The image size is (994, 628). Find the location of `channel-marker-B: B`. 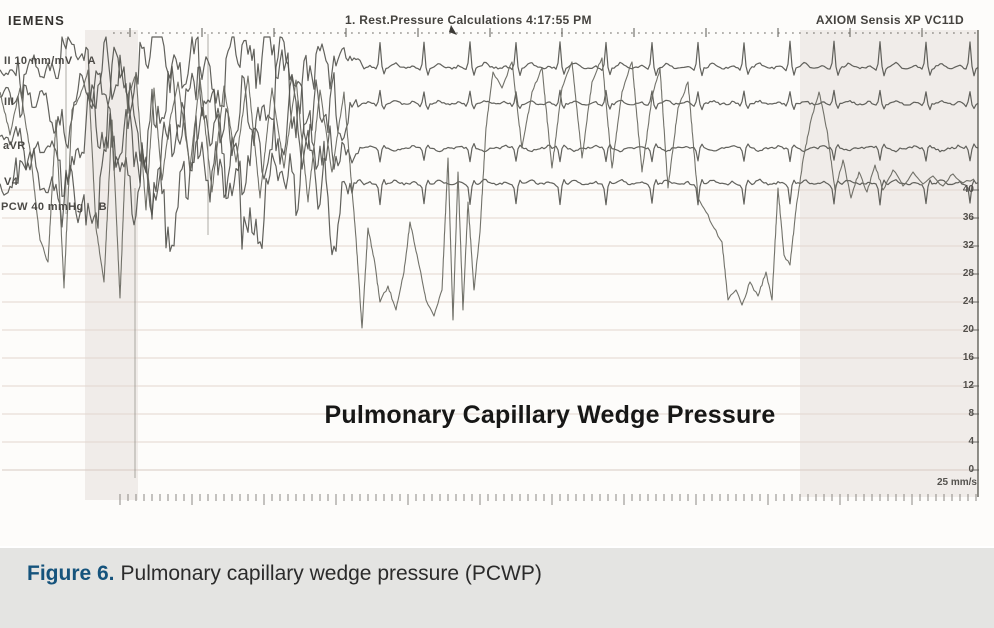

channel-marker-B: B is located at coordinates (102, 207).